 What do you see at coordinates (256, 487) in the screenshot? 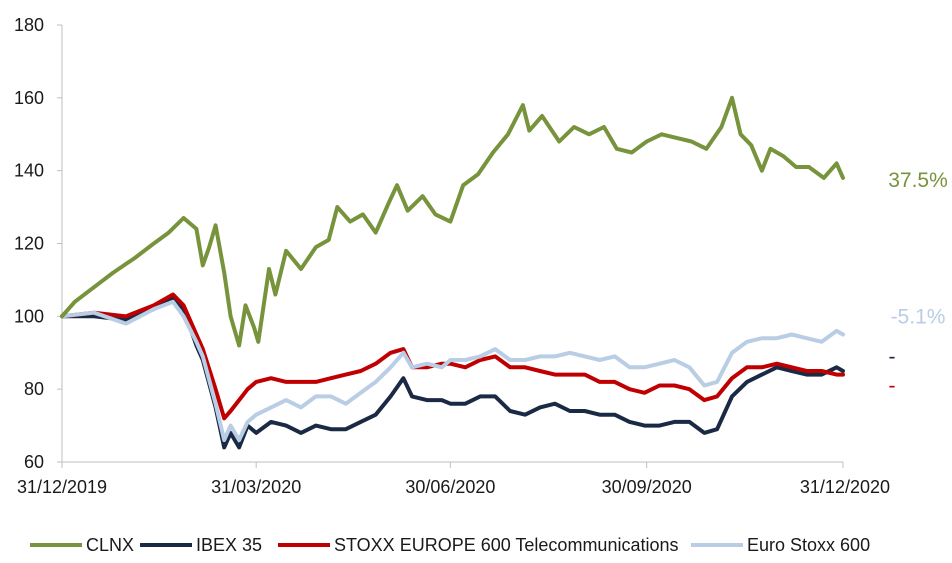
I see `x-tick-label: 31/03/2020` at bounding box center [256, 487].